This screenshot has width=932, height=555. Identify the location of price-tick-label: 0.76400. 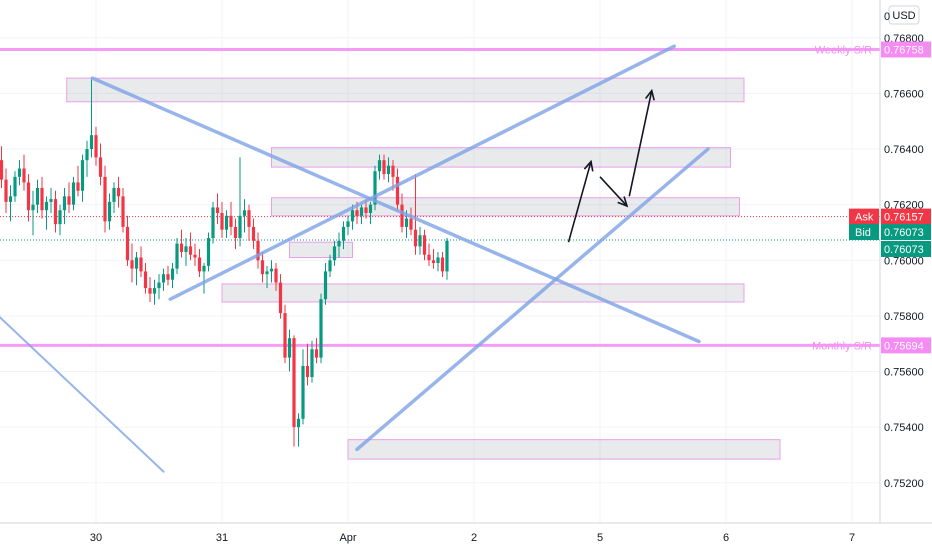
(904, 150).